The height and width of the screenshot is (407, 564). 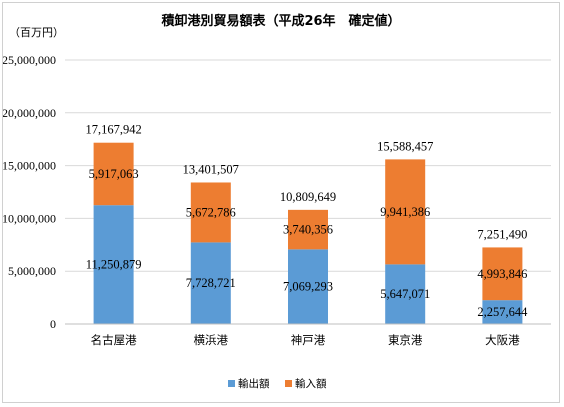 What do you see at coordinates (29, 166) in the screenshot?
I see `y-tick-label: 15,000,000` at bounding box center [29, 166].